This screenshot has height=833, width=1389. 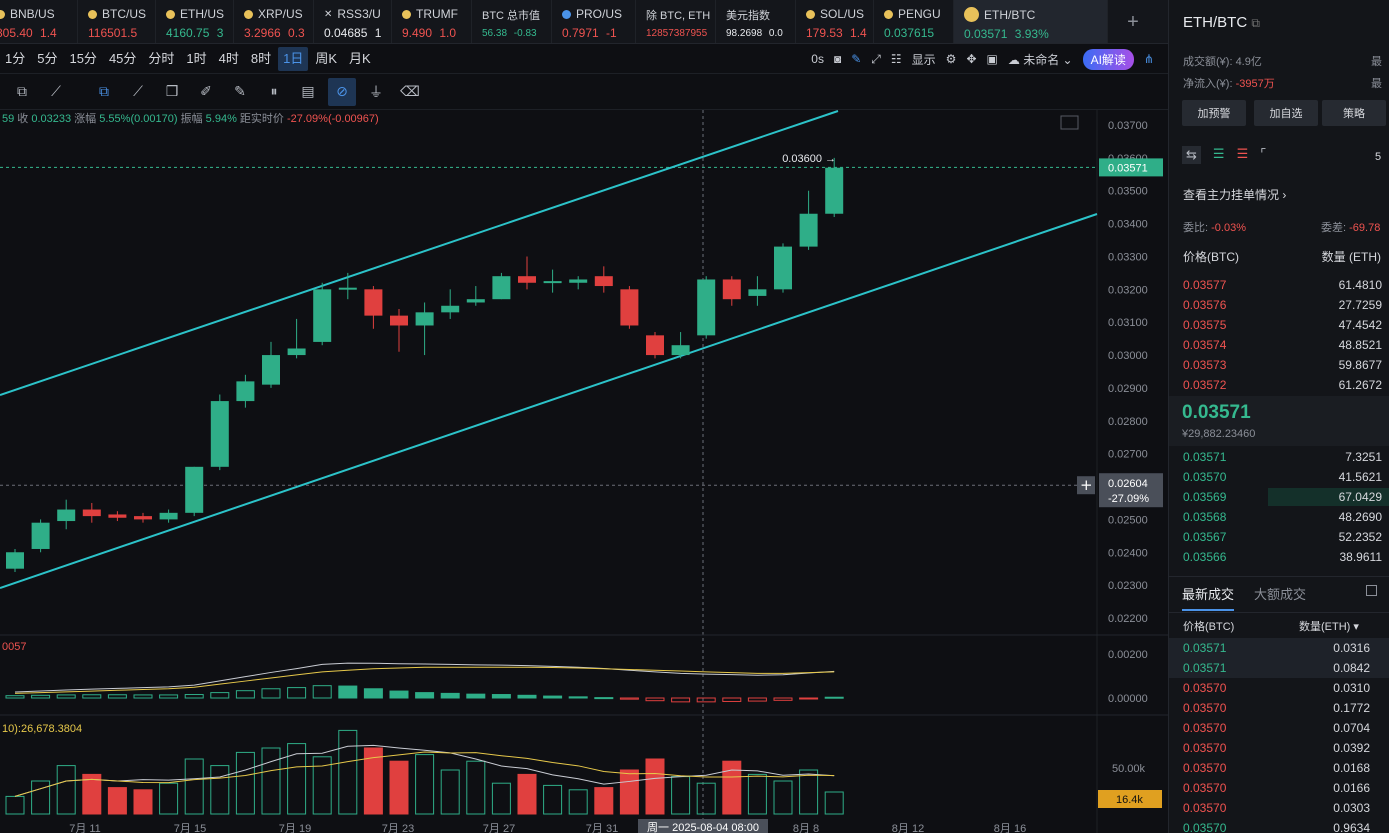 What do you see at coordinates (1191, 155) in the screenshot?
I see `depth-both-icon: ⇆` at bounding box center [1191, 155].